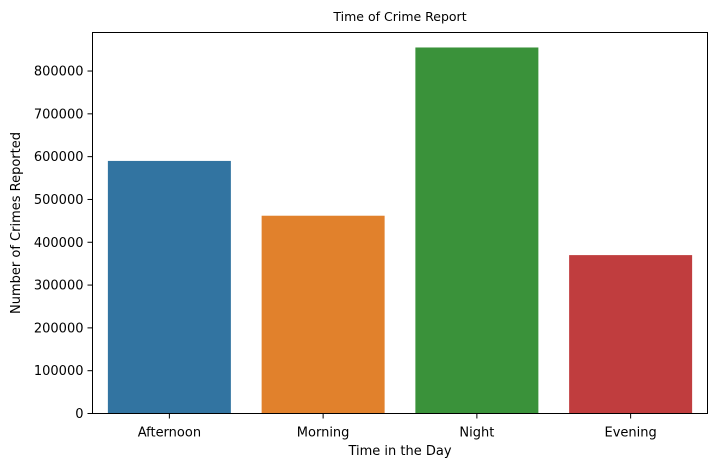  Describe the element at coordinates (169, 433) in the screenshot. I see `x-tick-label: Afternoon` at that location.